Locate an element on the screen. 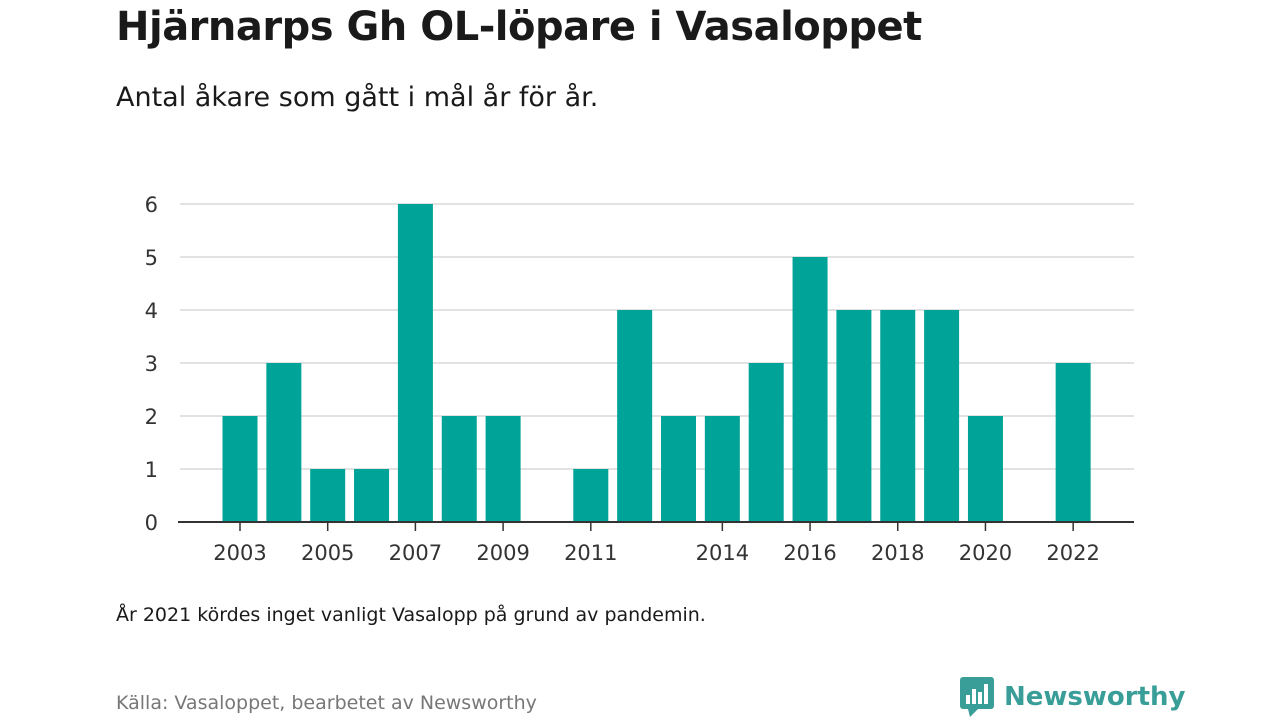 This screenshot has width=1280, height=720. x-tick-label: 2016 is located at coordinates (809, 553).